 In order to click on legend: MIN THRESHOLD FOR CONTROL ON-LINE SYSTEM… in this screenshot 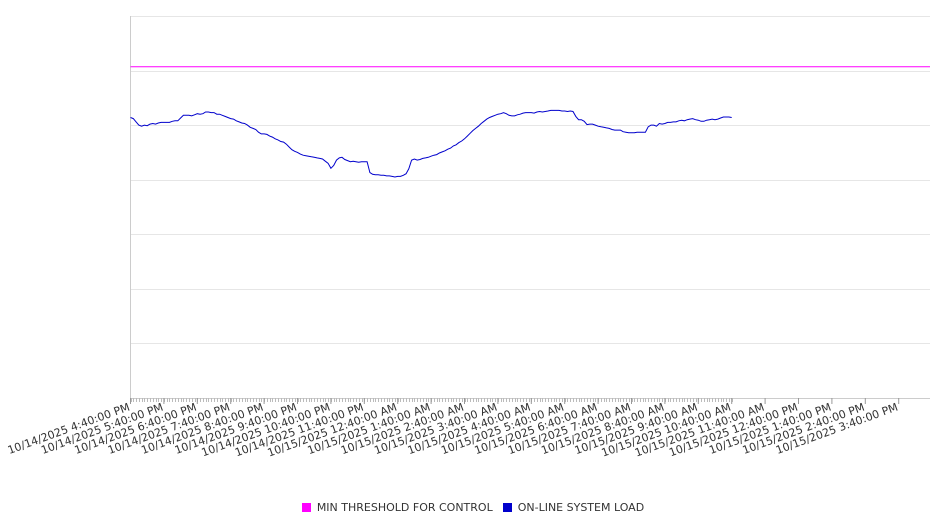, I will do `click(473, 507)`.